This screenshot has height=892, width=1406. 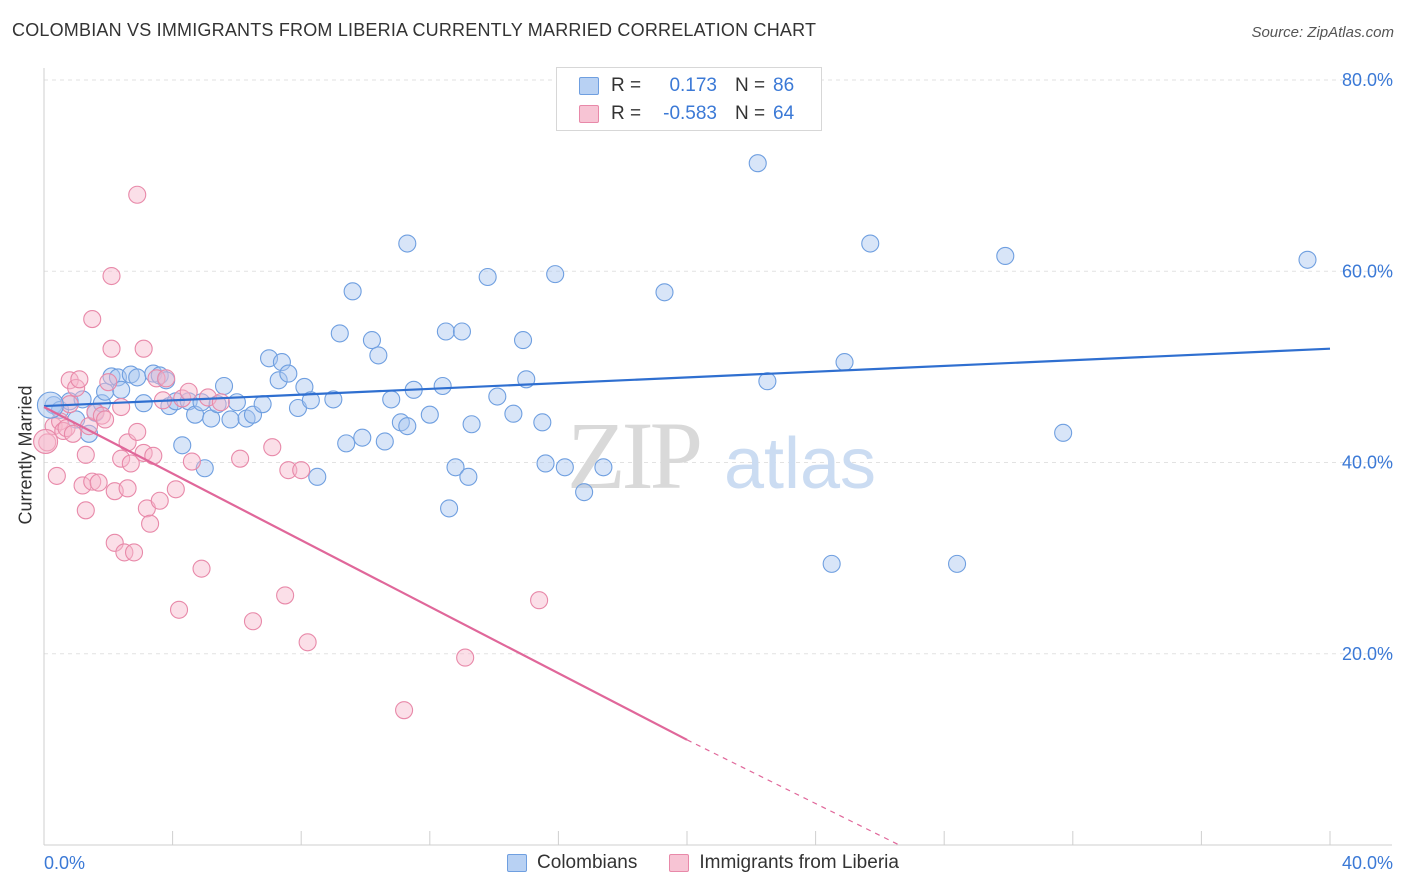 I want to click on liberia-legend-label: Immigrants from Liberia, so click(x=799, y=862).